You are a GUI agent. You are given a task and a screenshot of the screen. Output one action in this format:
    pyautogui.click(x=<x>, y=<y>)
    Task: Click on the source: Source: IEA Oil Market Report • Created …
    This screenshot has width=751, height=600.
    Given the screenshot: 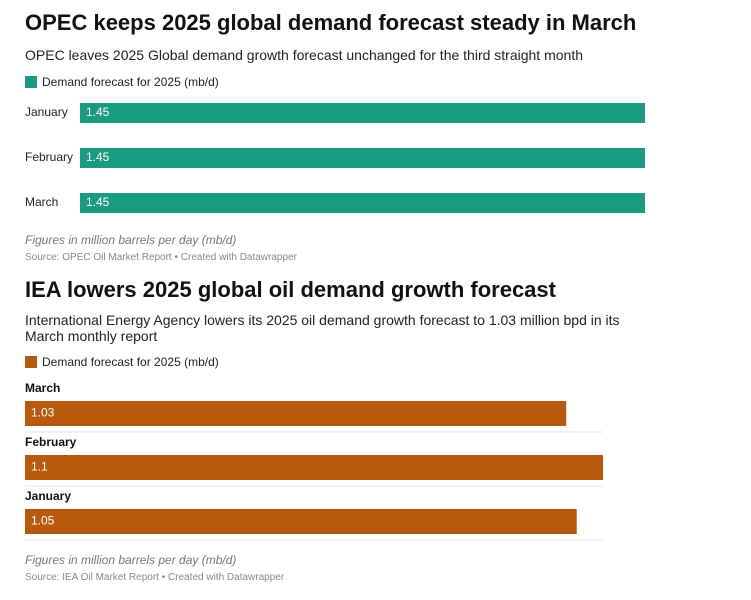 What is the action you would take?
    pyautogui.click(x=155, y=577)
    